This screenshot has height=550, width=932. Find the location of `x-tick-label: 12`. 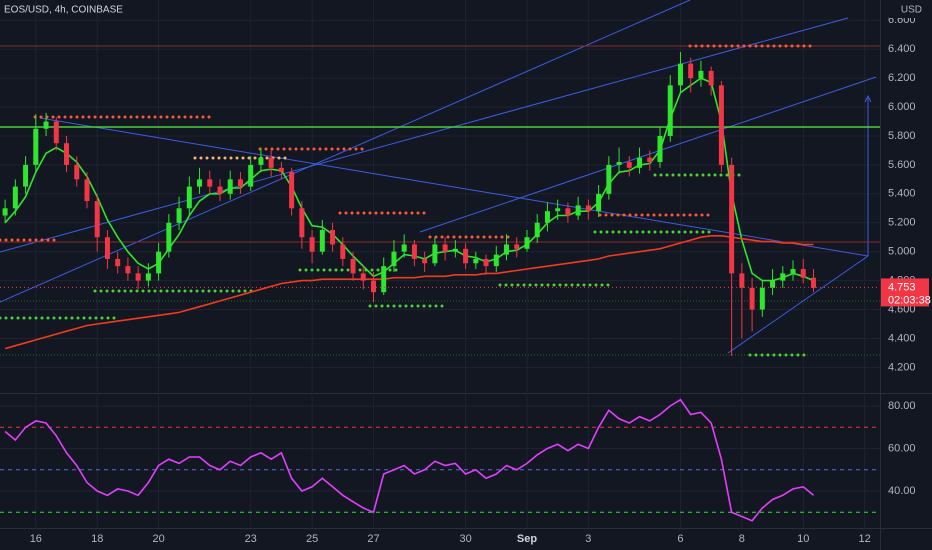

x-tick-label: 12 is located at coordinates (865, 539).